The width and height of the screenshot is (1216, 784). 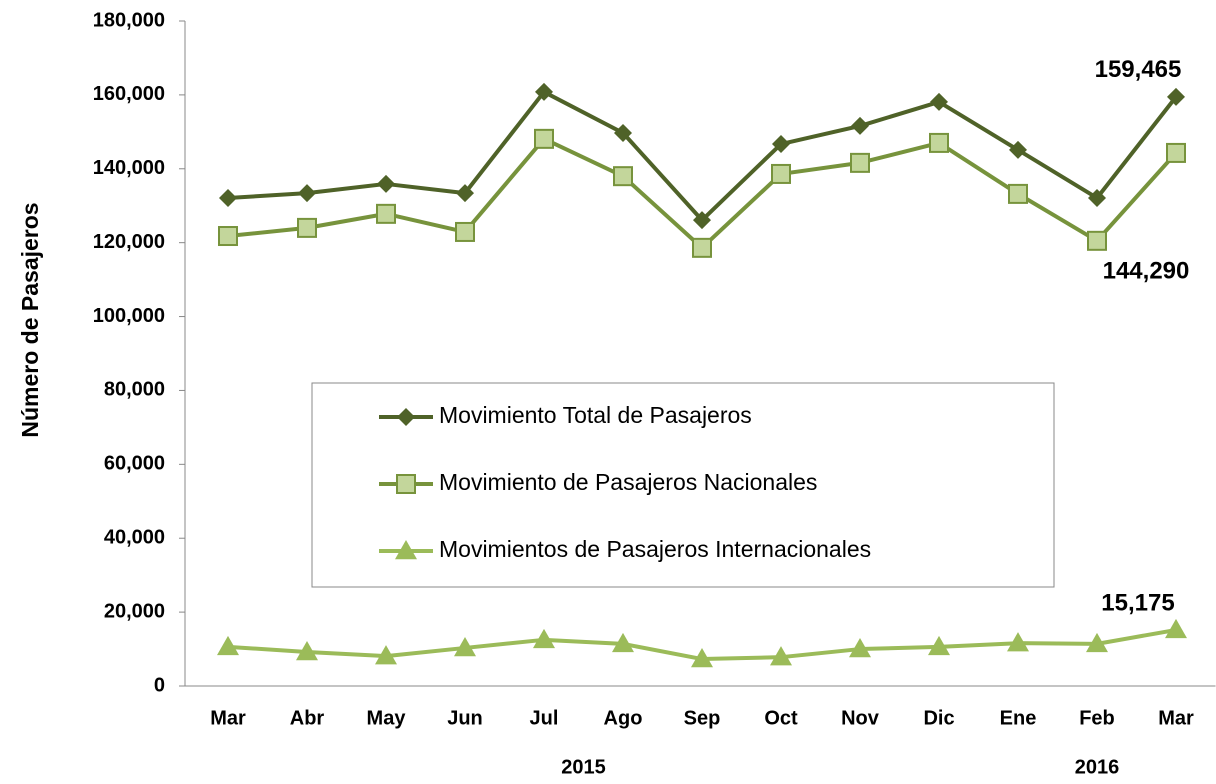 What do you see at coordinates (30, 319) in the screenshot?
I see `y-axis-label: Número de Pasajeros` at bounding box center [30, 319].